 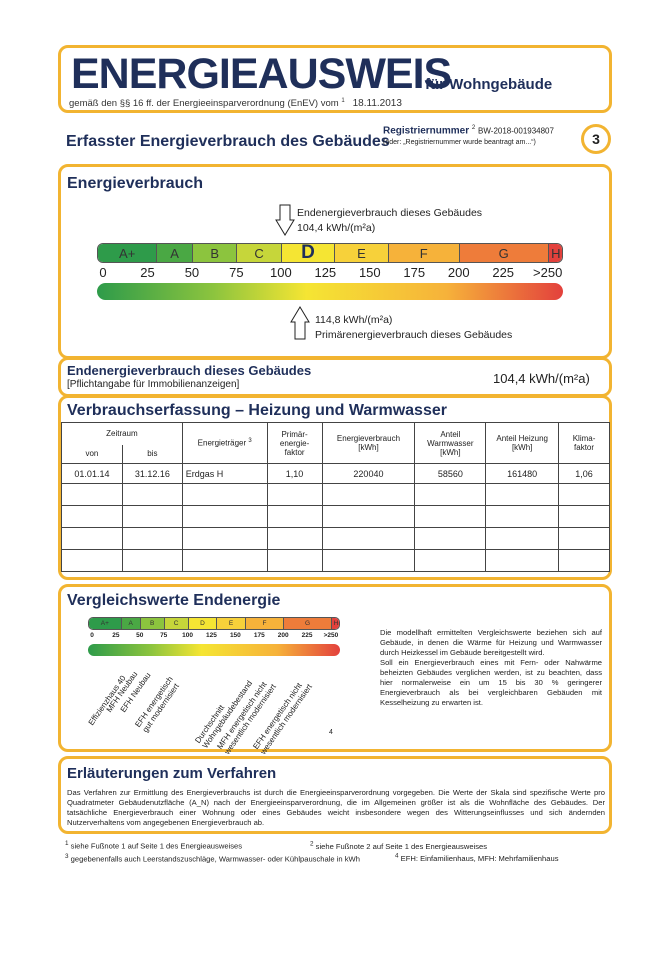 I want to click on header-carrier: Energieträger 3, so click(x=224, y=443).